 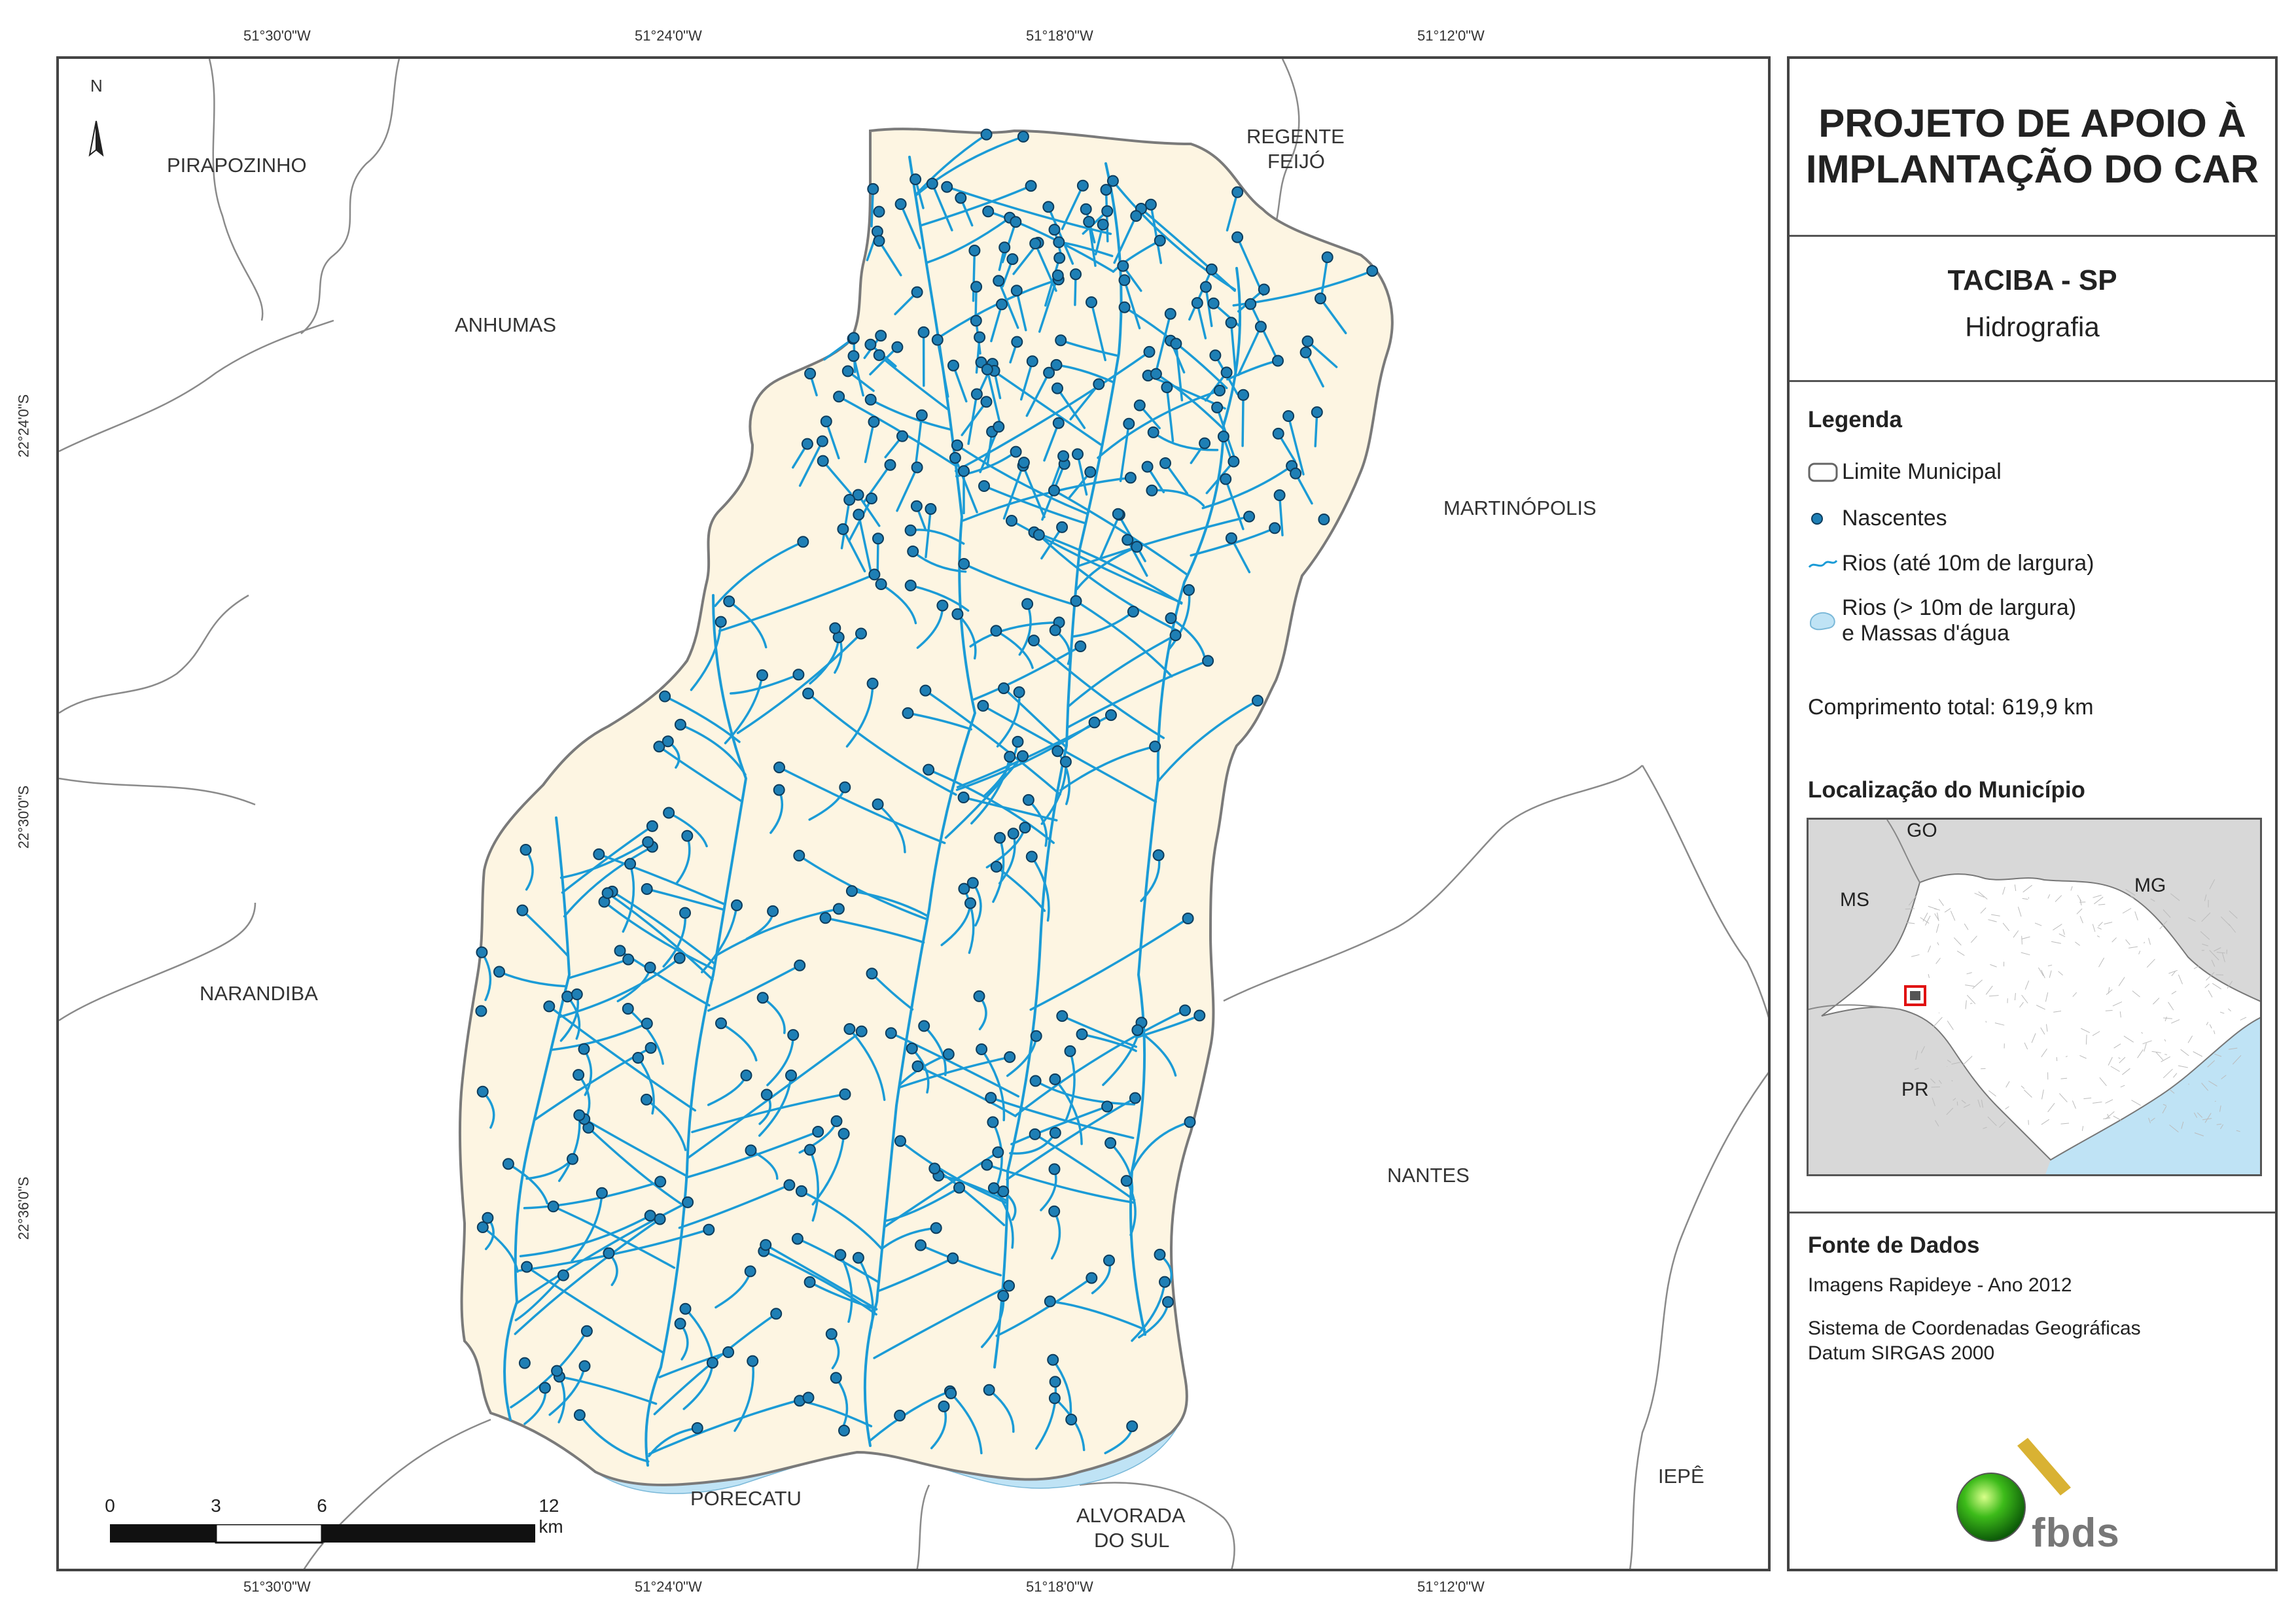 What do you see at coordinates (110, 1505) in the screenshot?
I see `scale-label-0: 0` at bounding box center [110, 1505].